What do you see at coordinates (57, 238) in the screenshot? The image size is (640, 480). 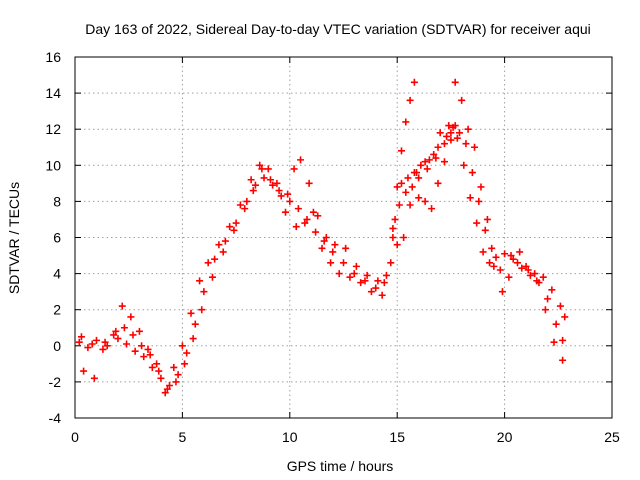 I see `y-tick-label: 6` at bounding box center [57, 238].